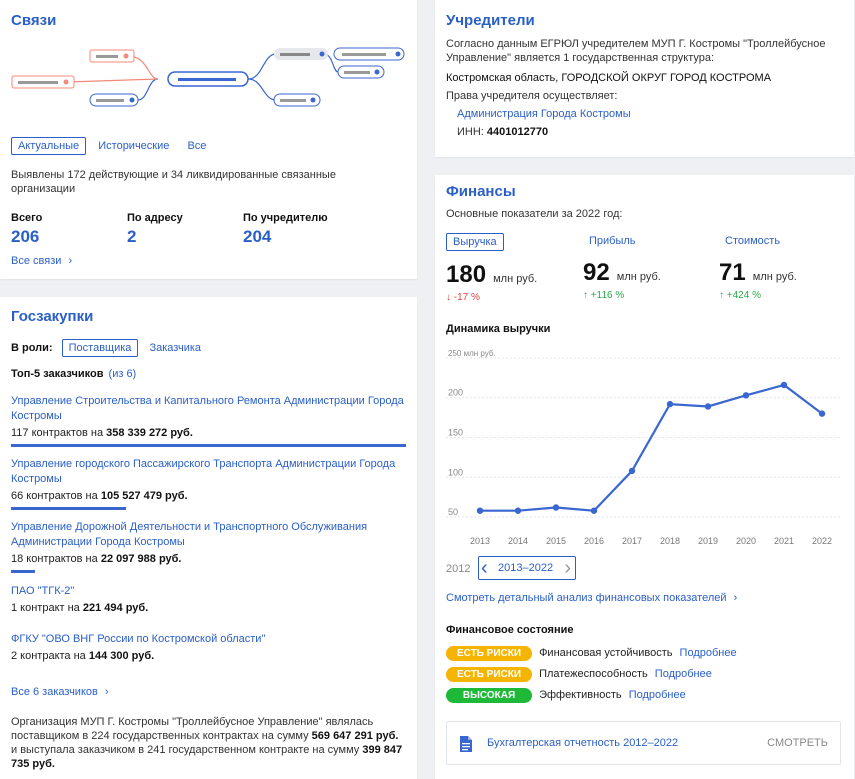  What do you see at coordinates (498, 329) in the screenshot?
I see `chart-title: Динамика выручки` at bounding box center [498, 329].